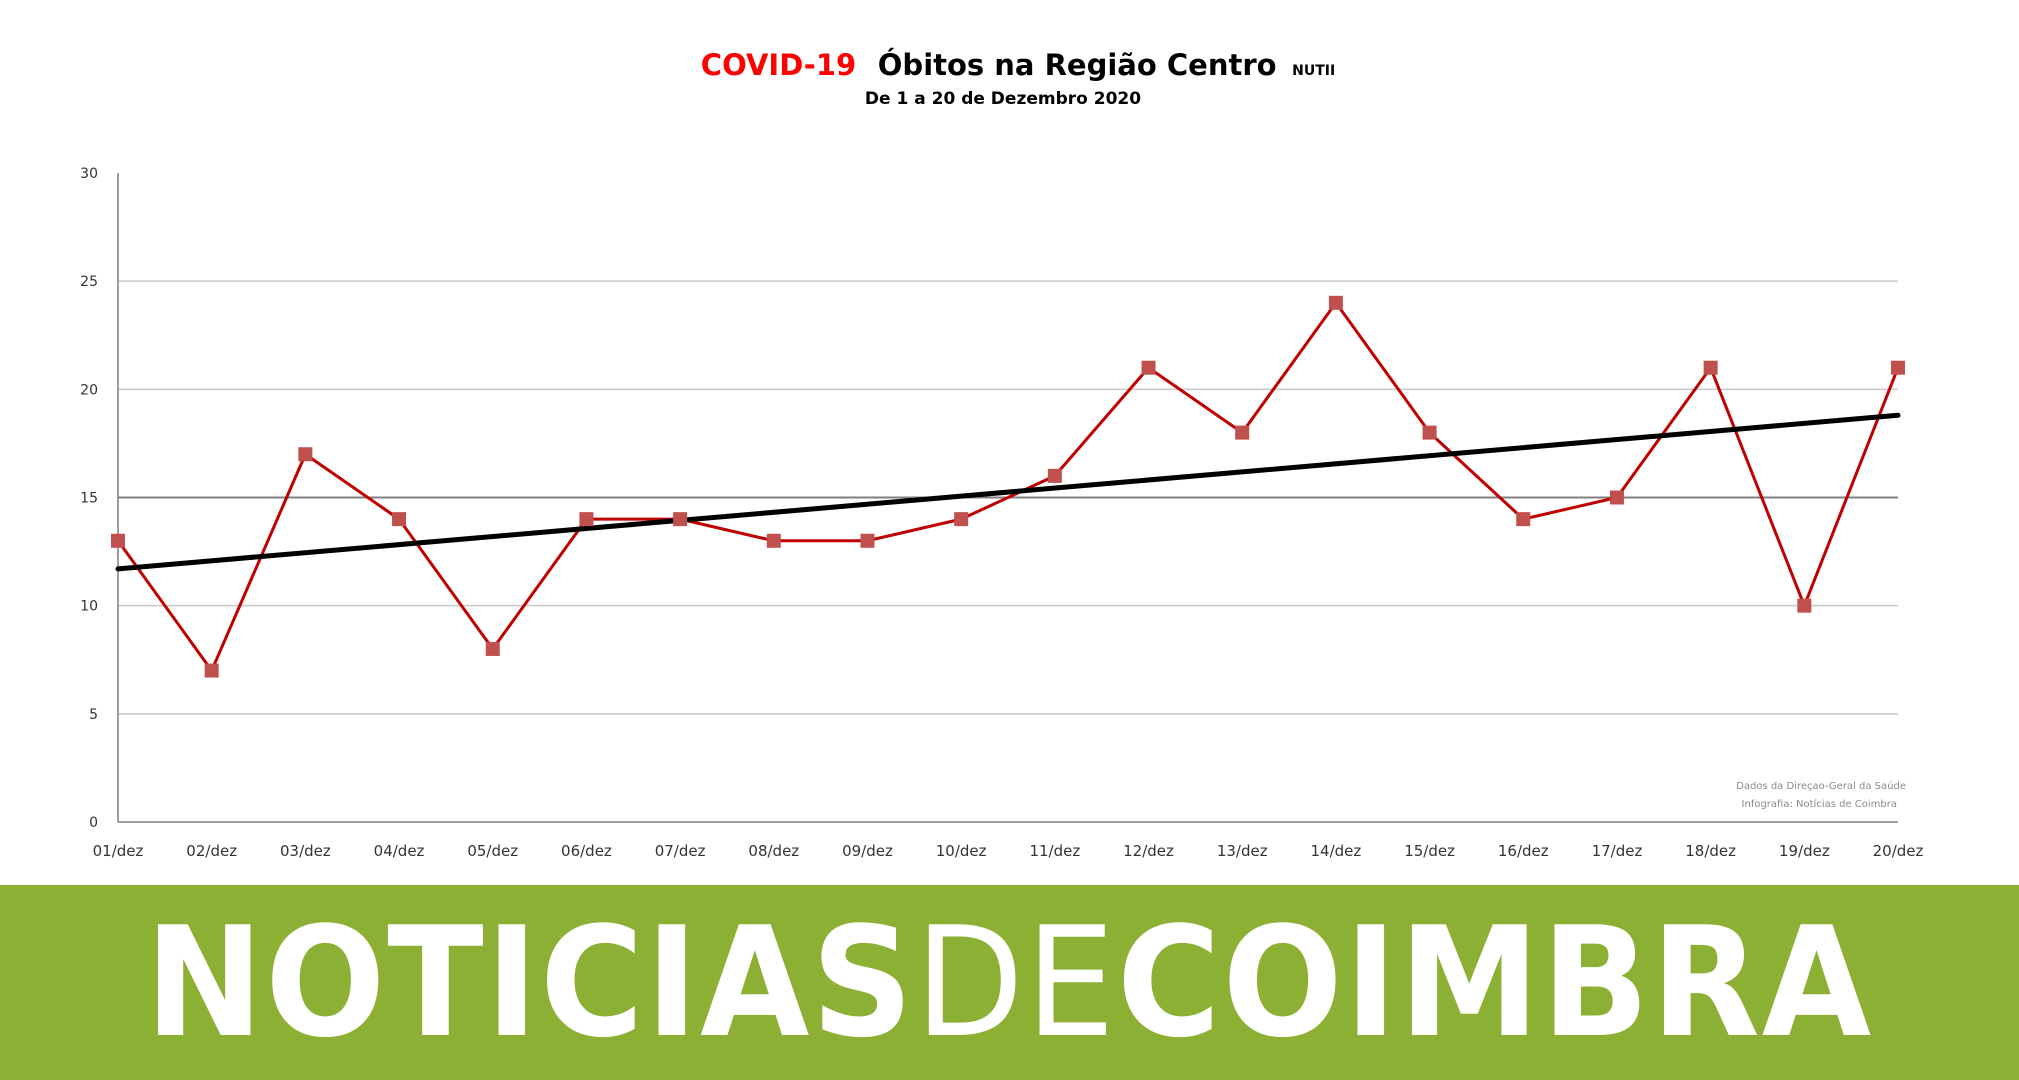 The height and width of the screenshot is (1080, 2019). Describe the element at coordinates (1819, 804) in the screenshot. I see `credits-infographic: Infografia: Notícias de Coimbra` at that location.